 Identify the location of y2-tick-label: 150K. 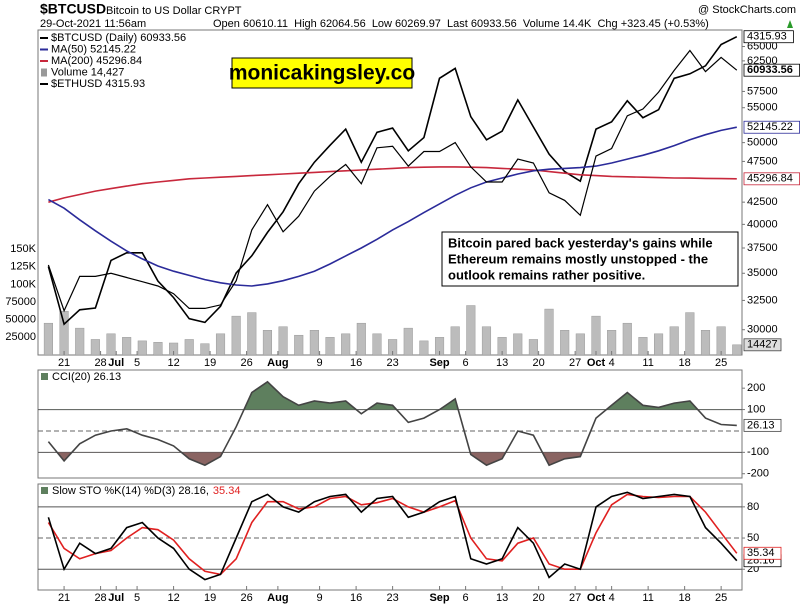
(23, 249).